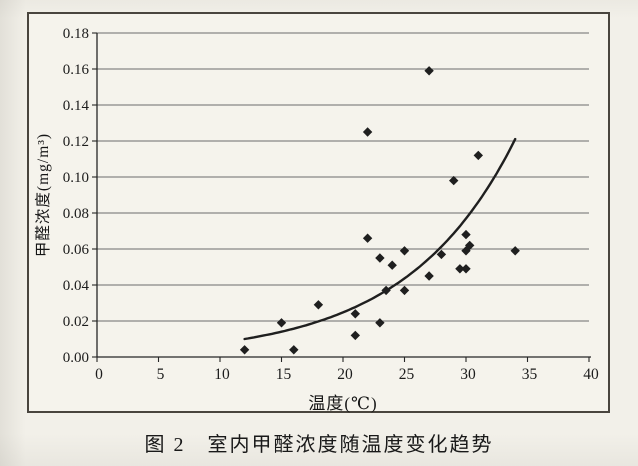 This screenshot has width=638, height=466. Describe the element at coordinates (99, 374) in the screenshot. I see `x-tick-label: 0` at that location.